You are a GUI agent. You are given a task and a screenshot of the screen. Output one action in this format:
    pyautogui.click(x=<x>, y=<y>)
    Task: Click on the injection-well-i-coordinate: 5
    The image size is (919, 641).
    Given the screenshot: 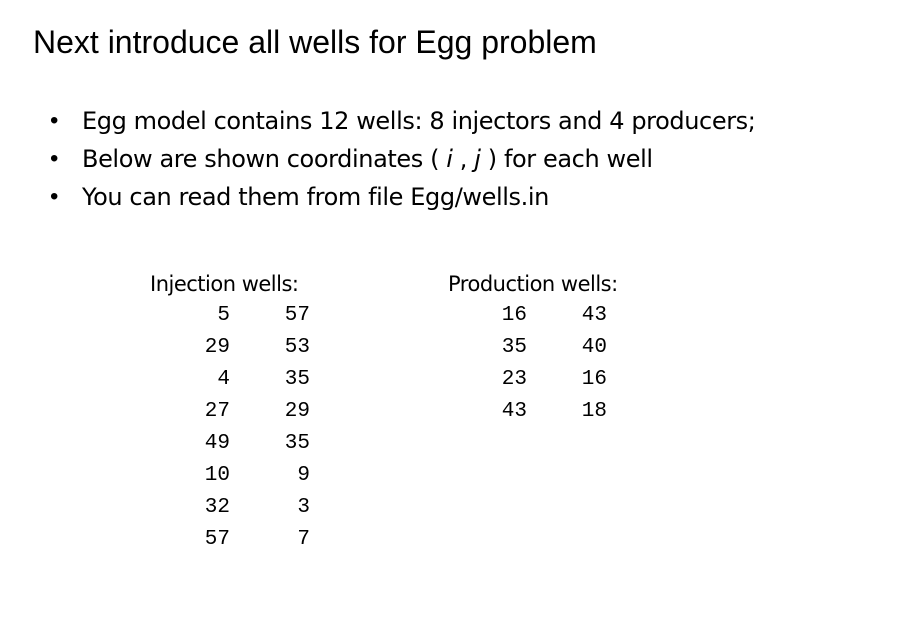 What is the action you would take?
    pyautogui.click(x=223, y=315)
    